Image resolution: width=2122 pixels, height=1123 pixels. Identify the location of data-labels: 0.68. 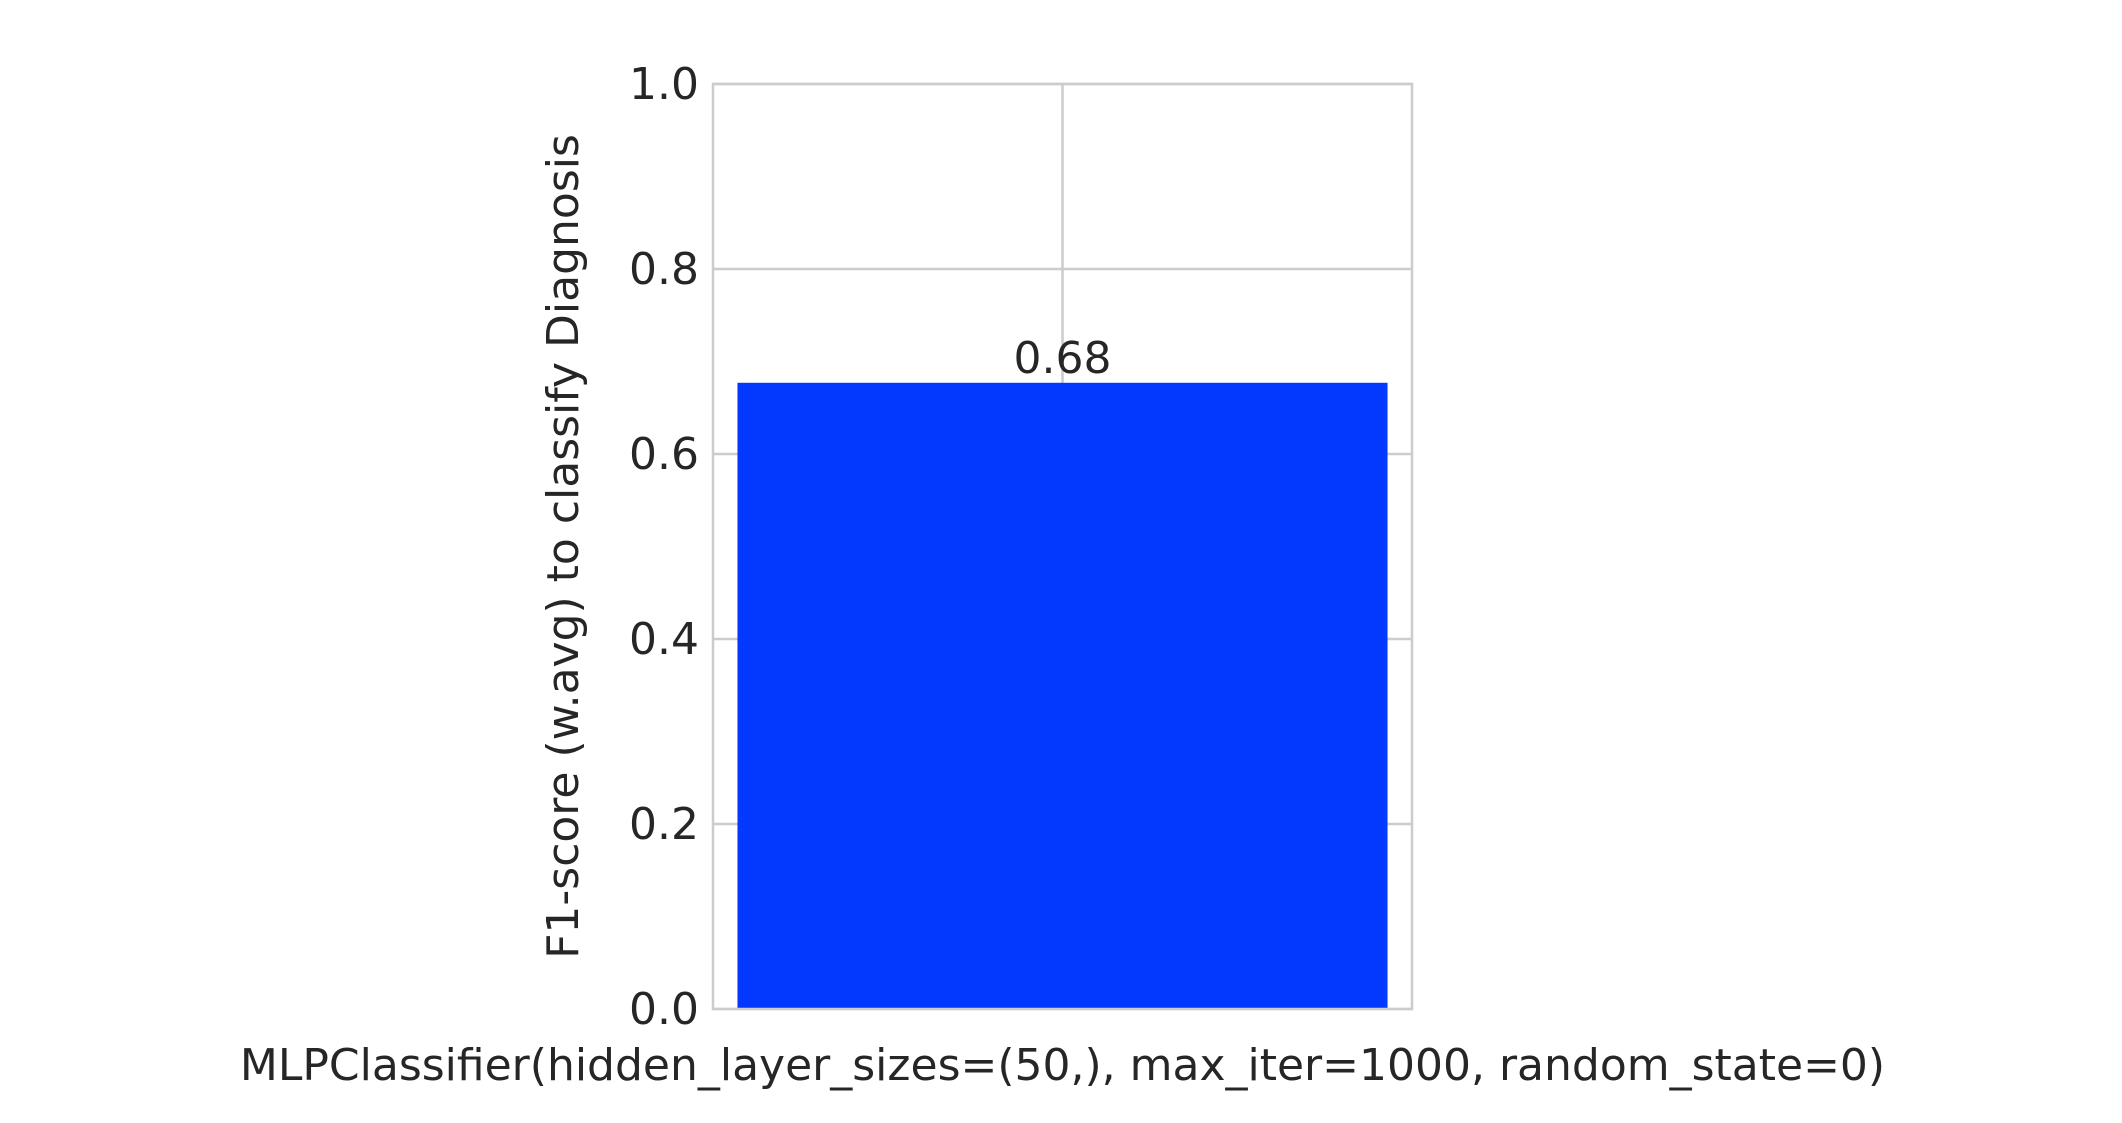
(1063, 358).